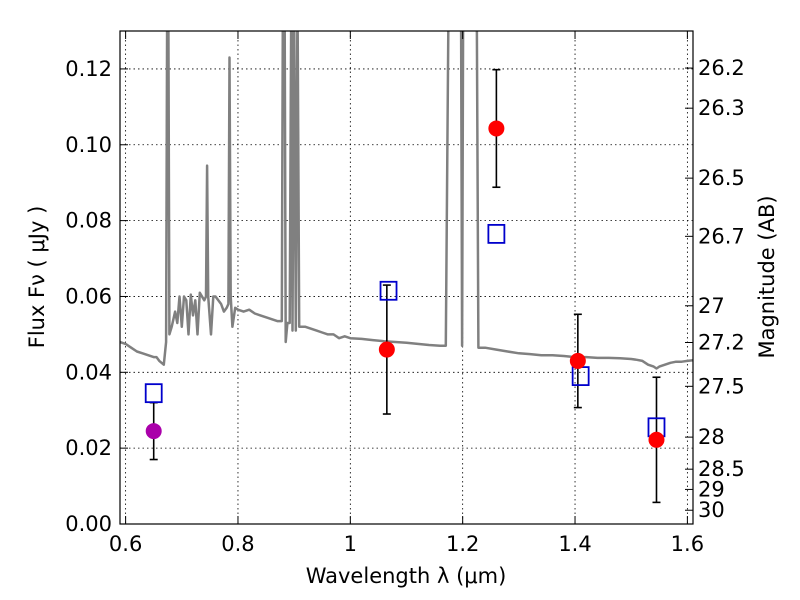  I want to click on y-axis-ticks: 0.00 0.02 0.04 0.06 0.08 0.10 0.12, so click(96, 296).